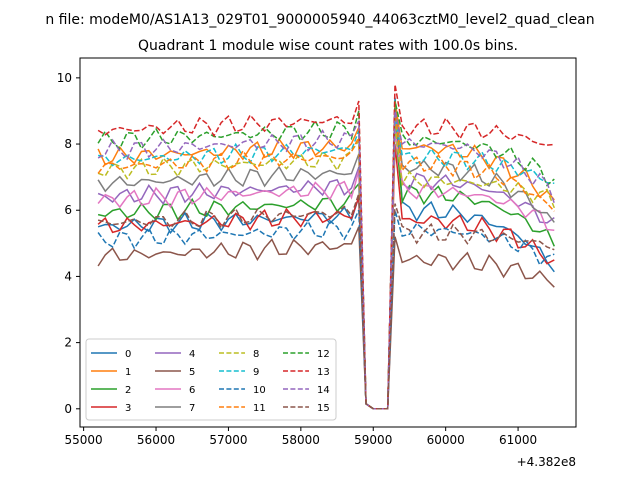  I want to click on x-tick-label: 58000, so click(301, 440).